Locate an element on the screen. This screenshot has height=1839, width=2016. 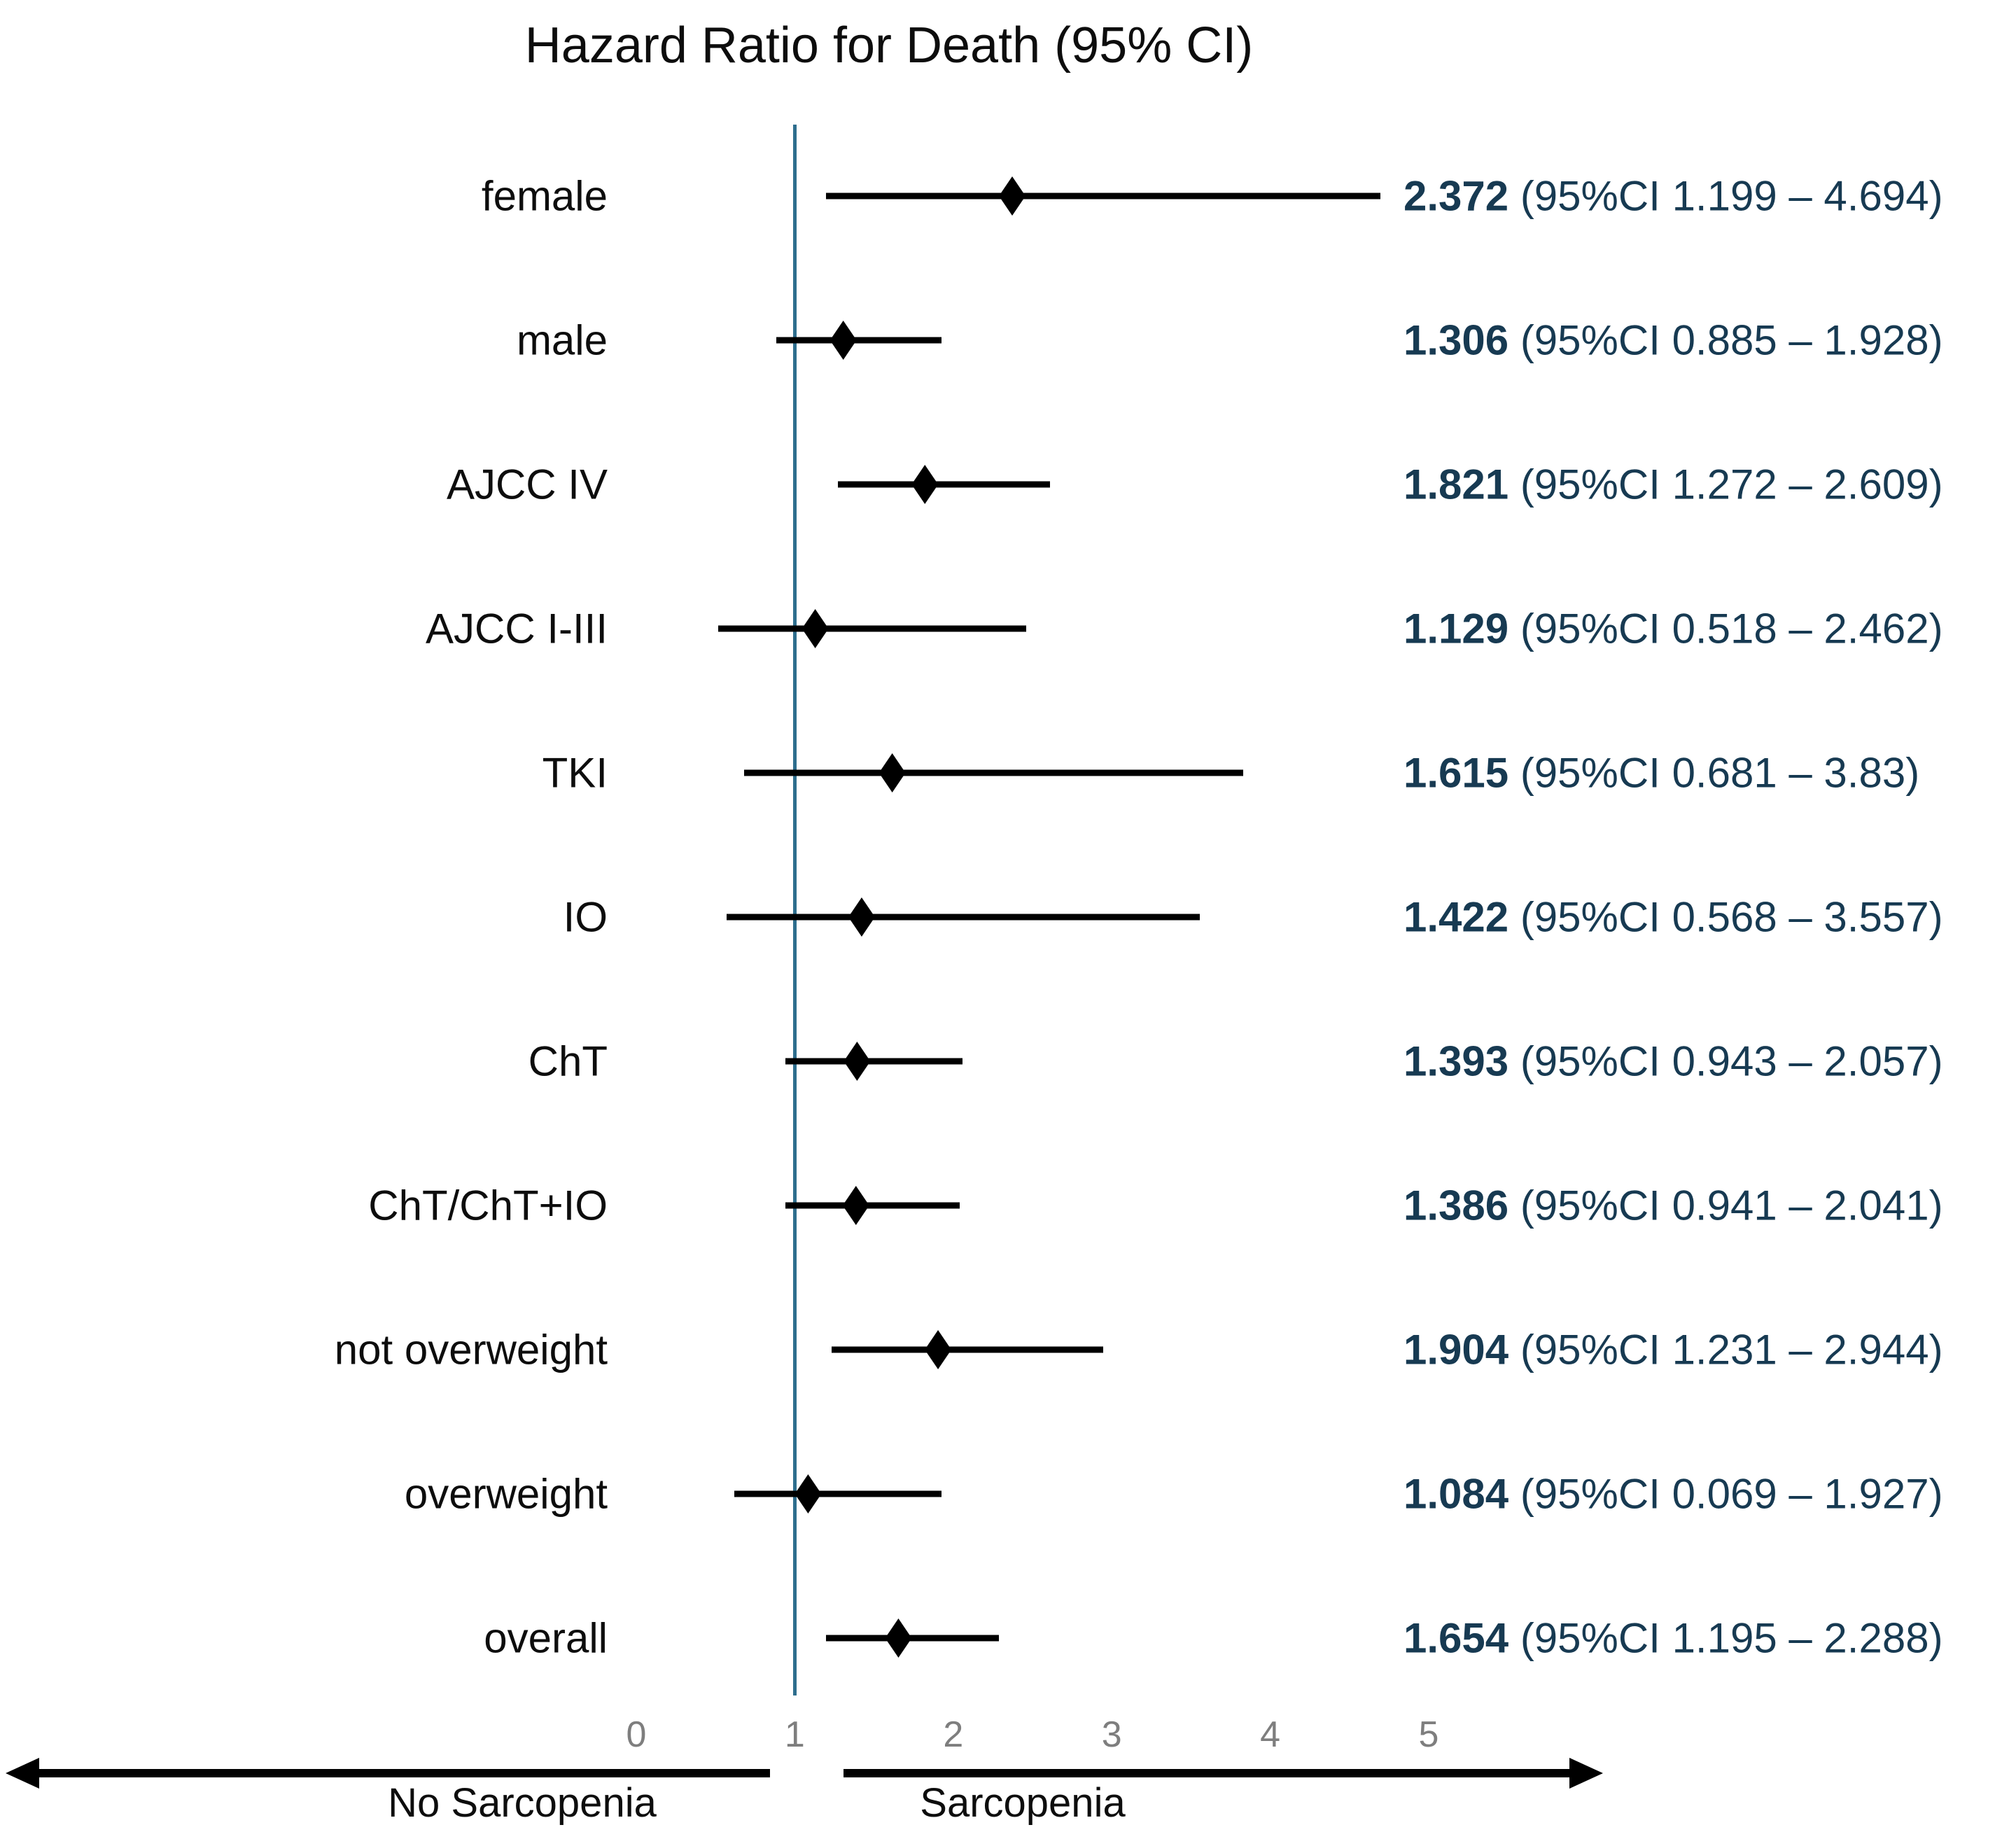
ci-value: (95%CI 1.231 – 2.944) is located at coordinates (1725, 1349).